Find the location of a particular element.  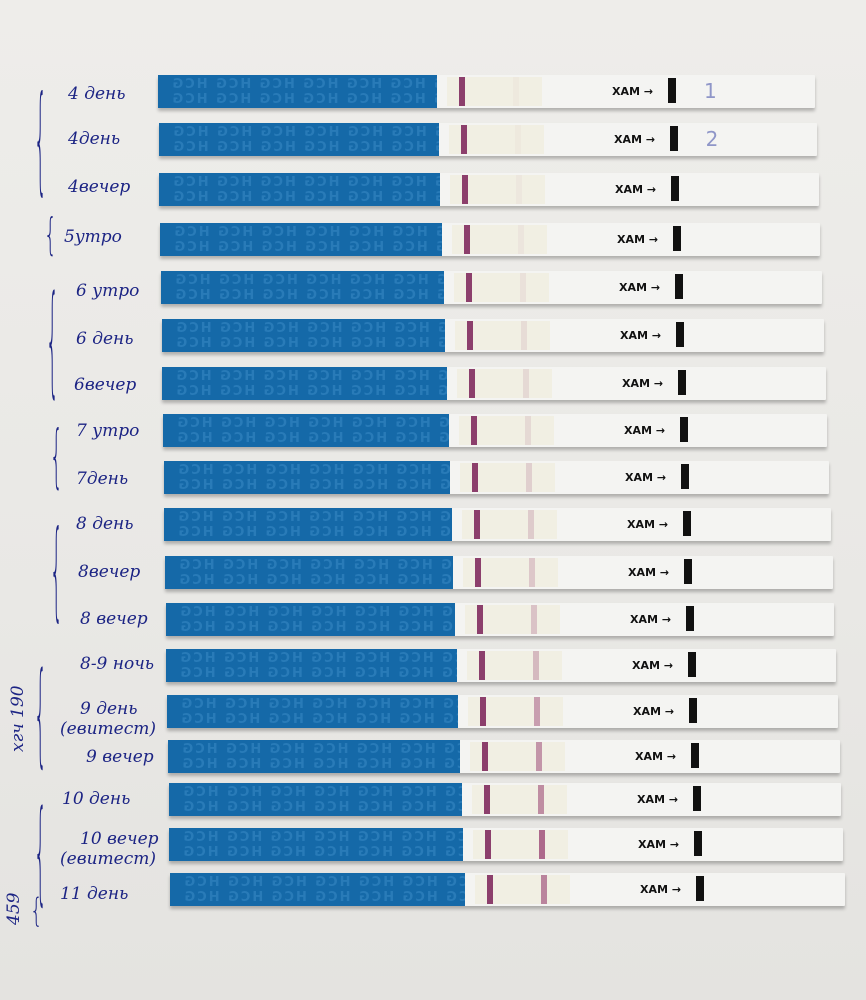

strip-number: 2 is located at coordinates (712, 139).